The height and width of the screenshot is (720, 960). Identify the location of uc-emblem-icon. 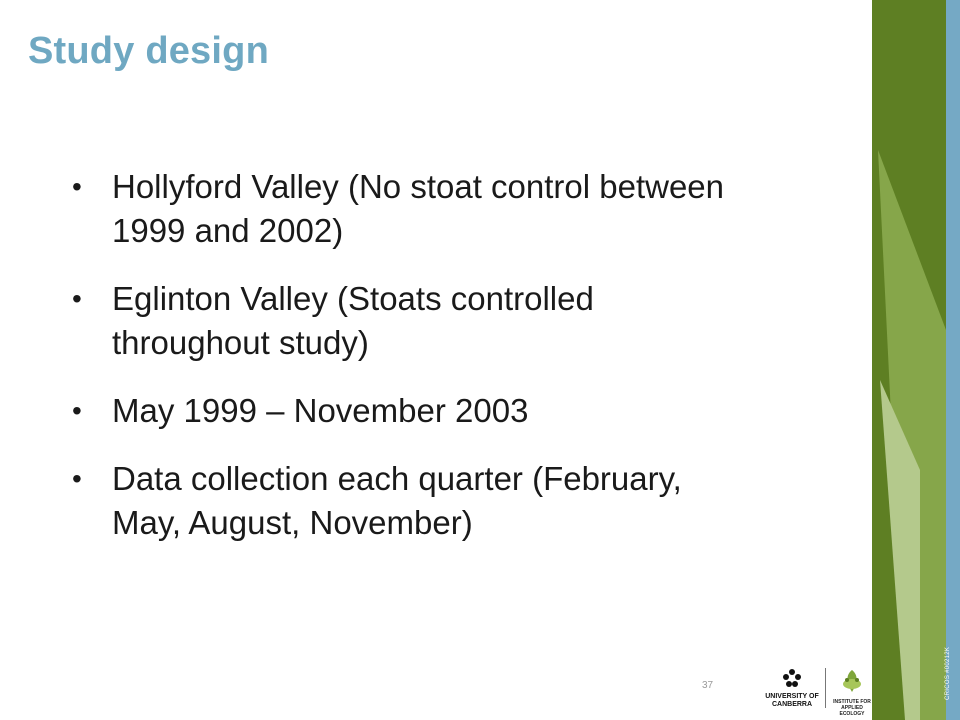
(792, 678).